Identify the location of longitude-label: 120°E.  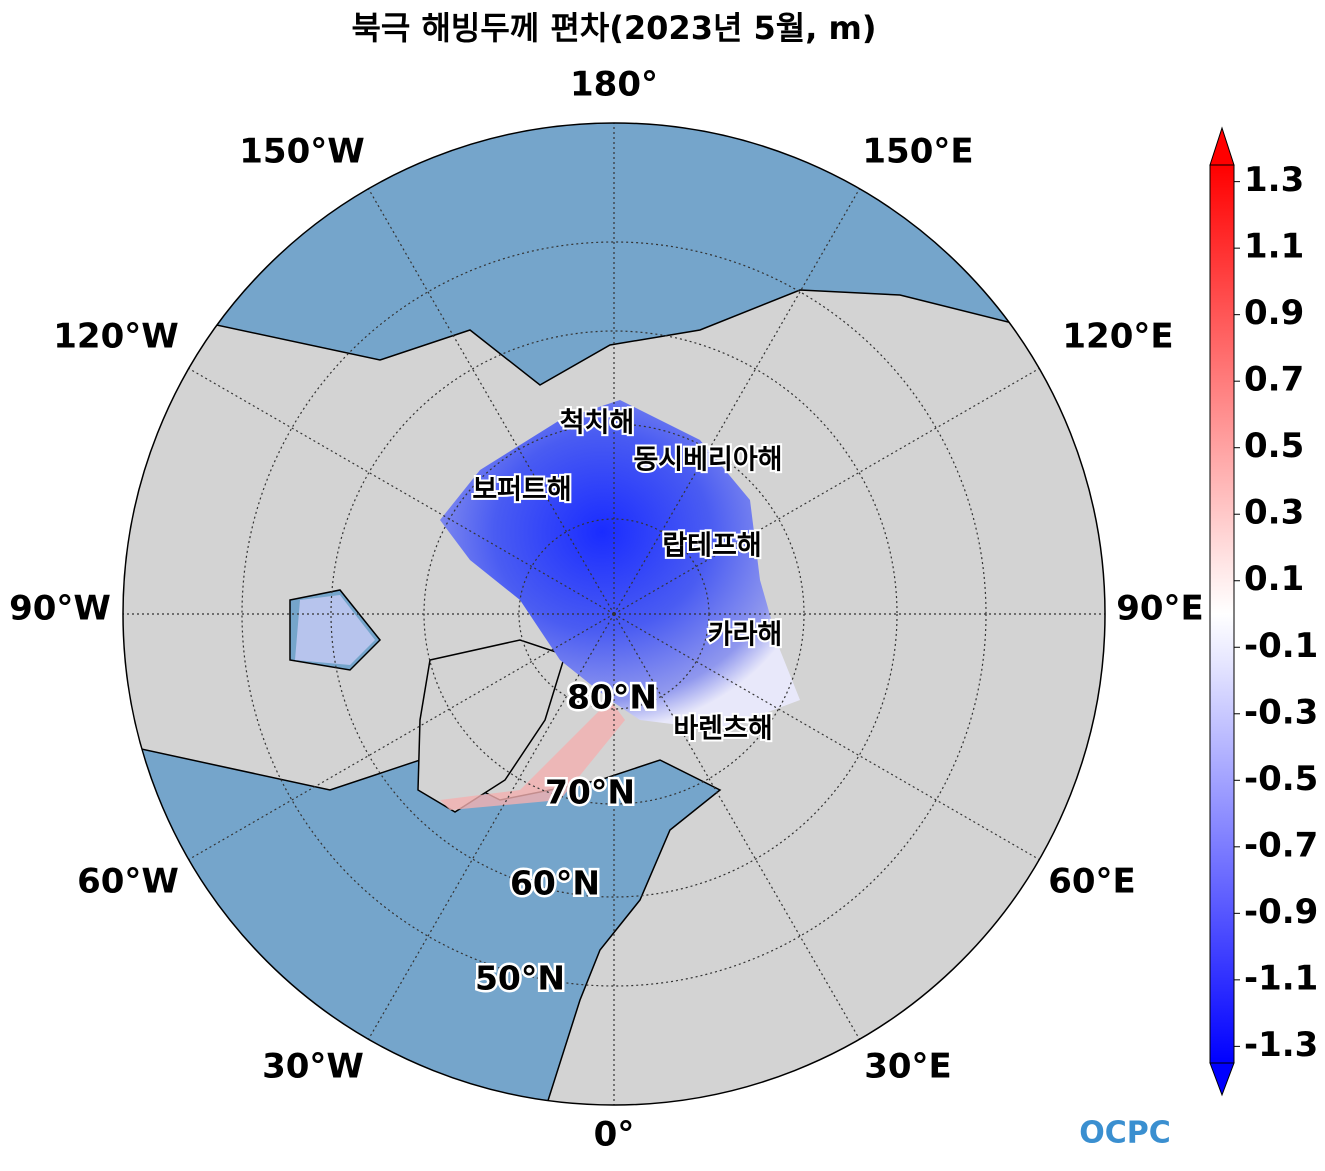
(1117, 337).